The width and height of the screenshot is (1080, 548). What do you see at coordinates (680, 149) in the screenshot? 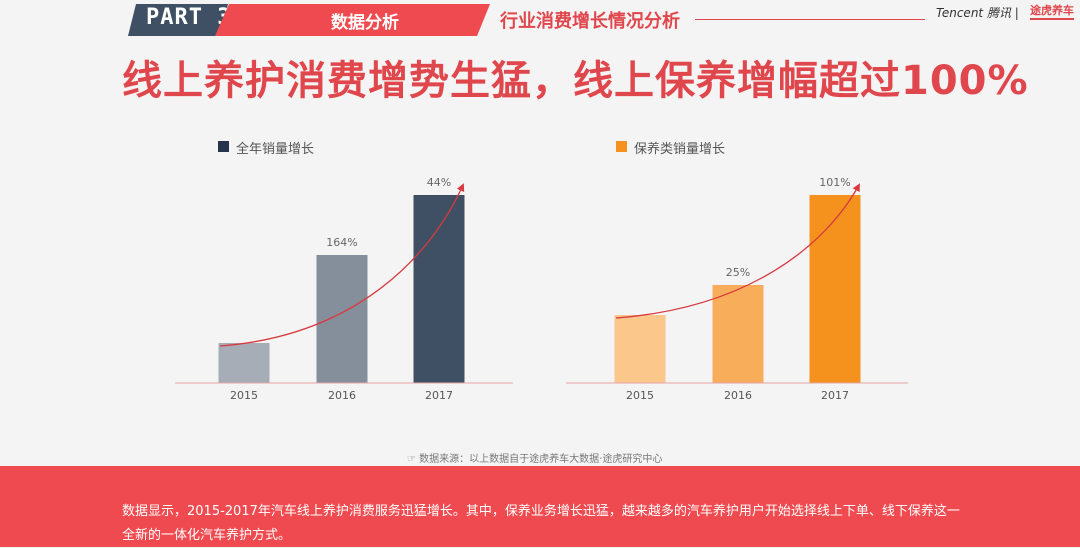
I see `legend-label-maintenance: 保养类销量增长` at bounding box center [680, 149].